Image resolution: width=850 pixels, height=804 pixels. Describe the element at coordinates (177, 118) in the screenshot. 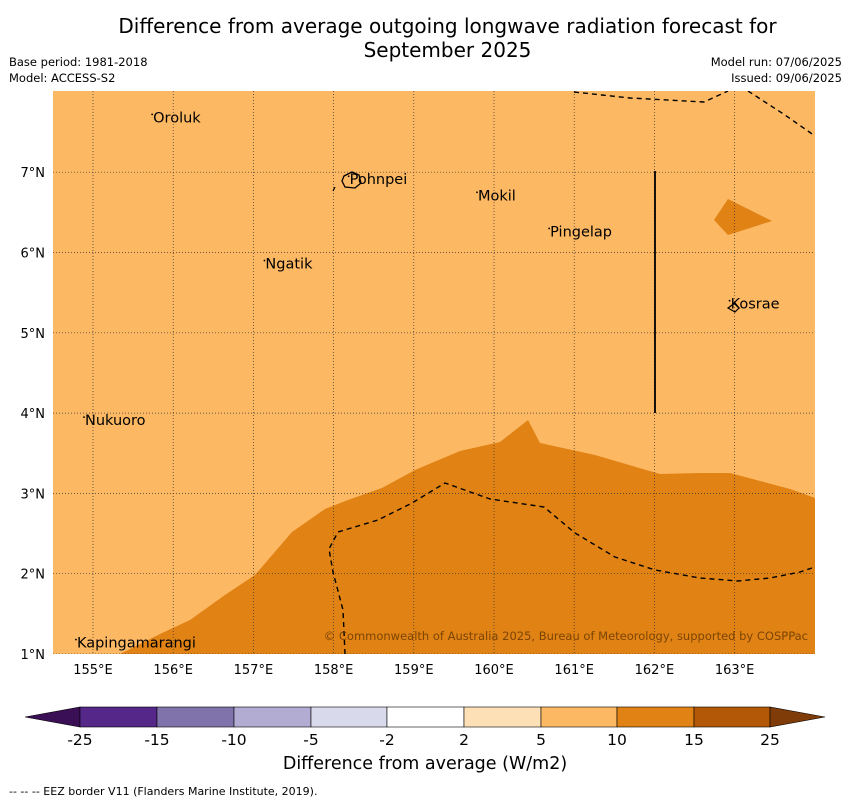

I see `place-label: Oroluk` at that location.